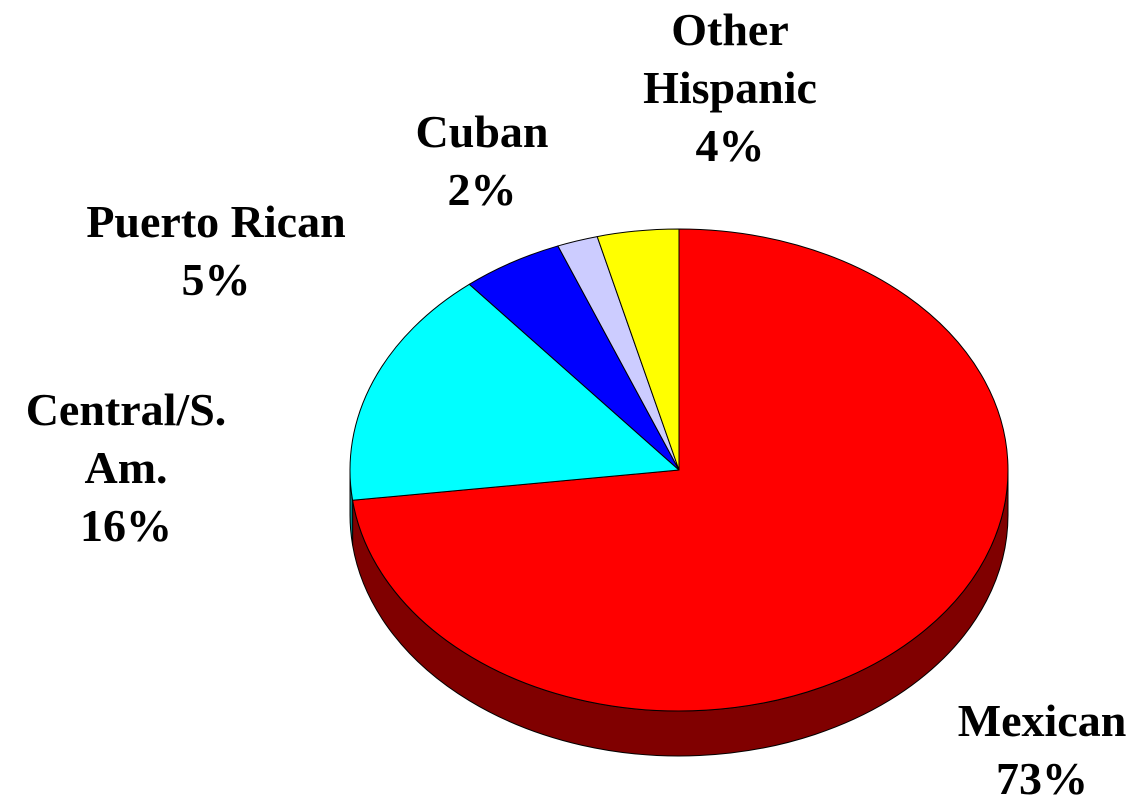 This screenshot has height=808, width=1148. I want to click on label-mexican-line1: Mexican, so click(1042, 720).